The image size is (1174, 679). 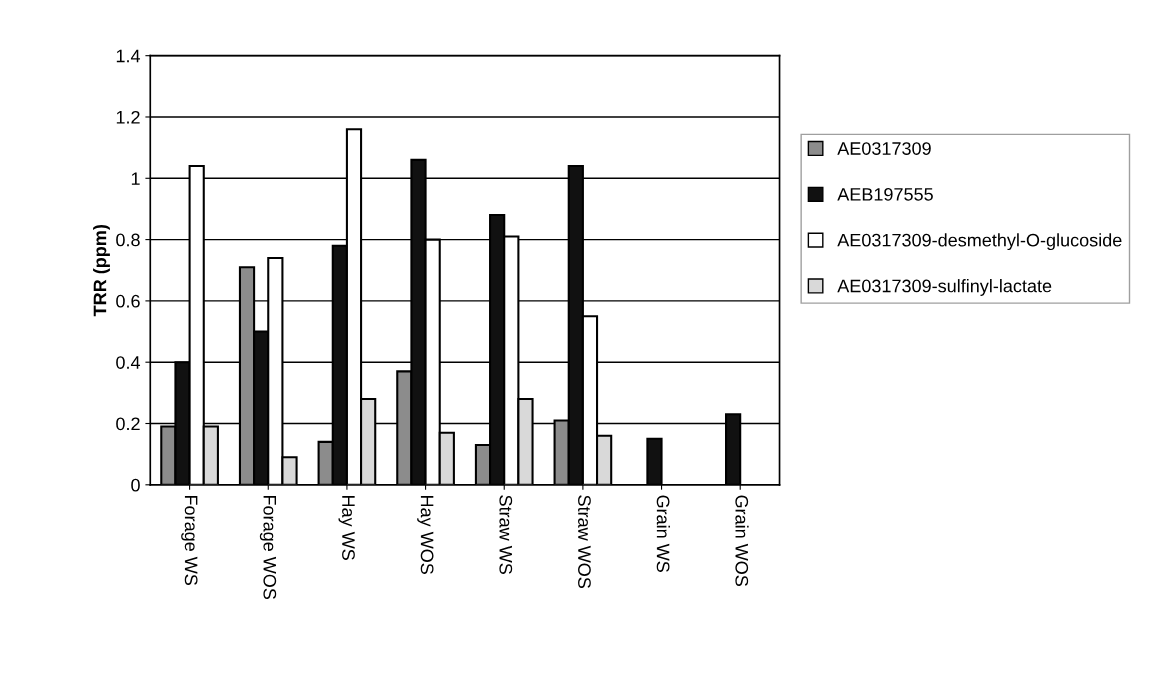 I want to click on y-tick-label: 1, so click(x=135, y=178).